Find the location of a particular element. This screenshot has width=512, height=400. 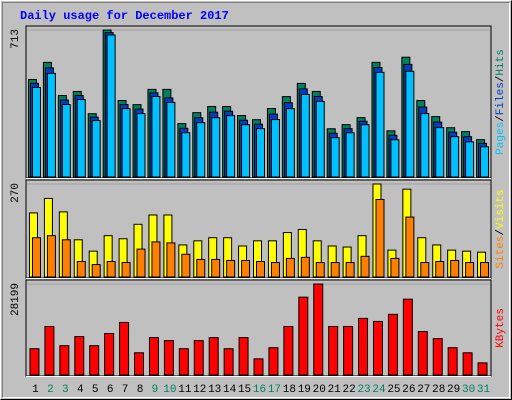

legend-entry: Hits is located at coordinates (501, 62).